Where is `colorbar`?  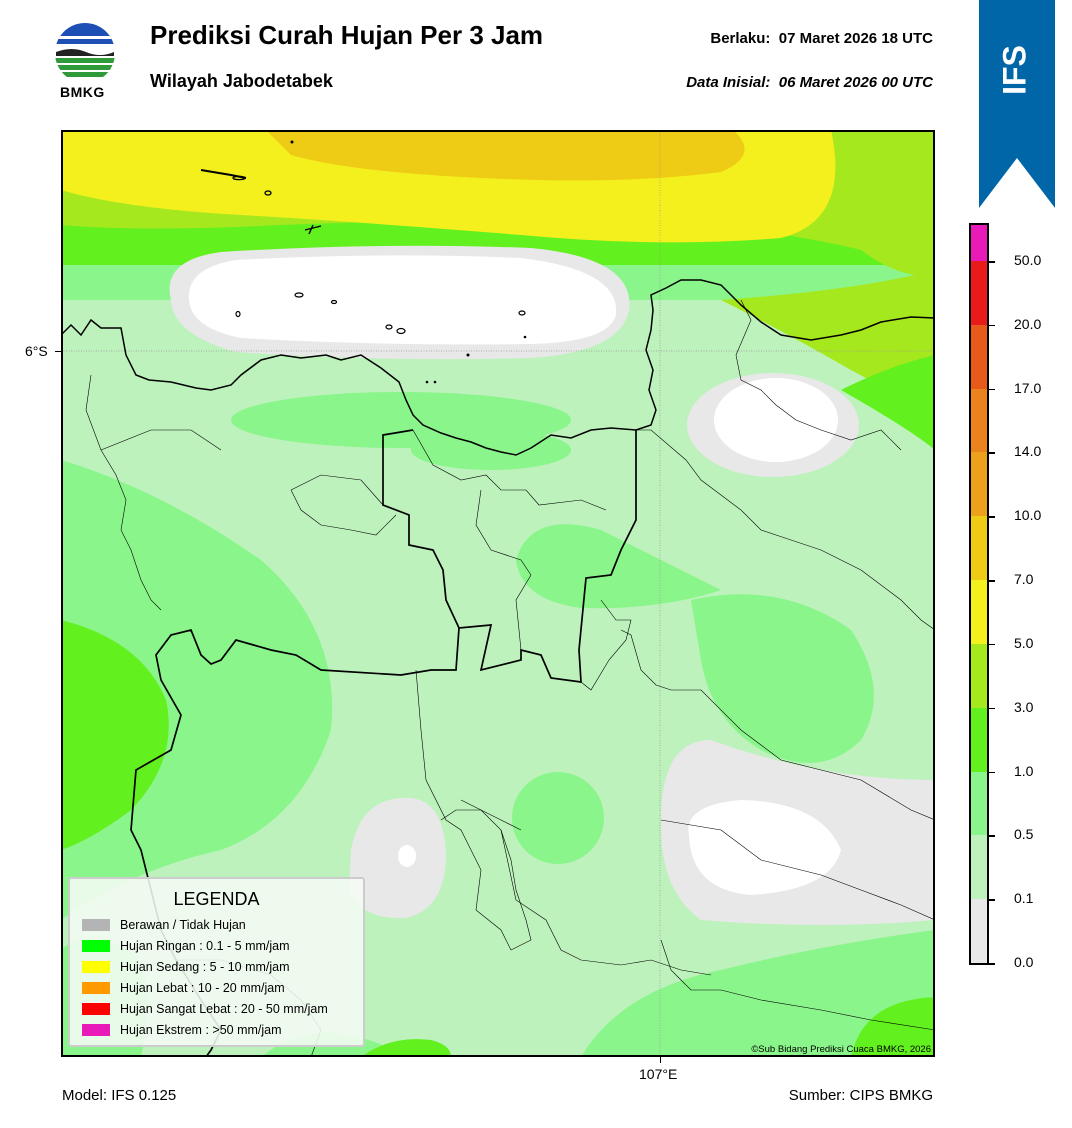
colorbar is located at coordinates (979, 594).